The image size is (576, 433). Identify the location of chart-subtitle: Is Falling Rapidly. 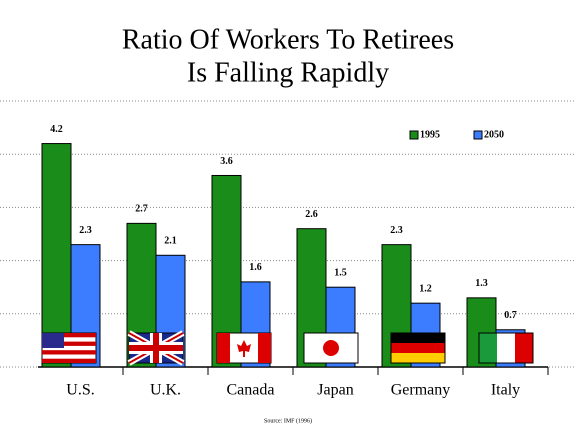
(288, 72).